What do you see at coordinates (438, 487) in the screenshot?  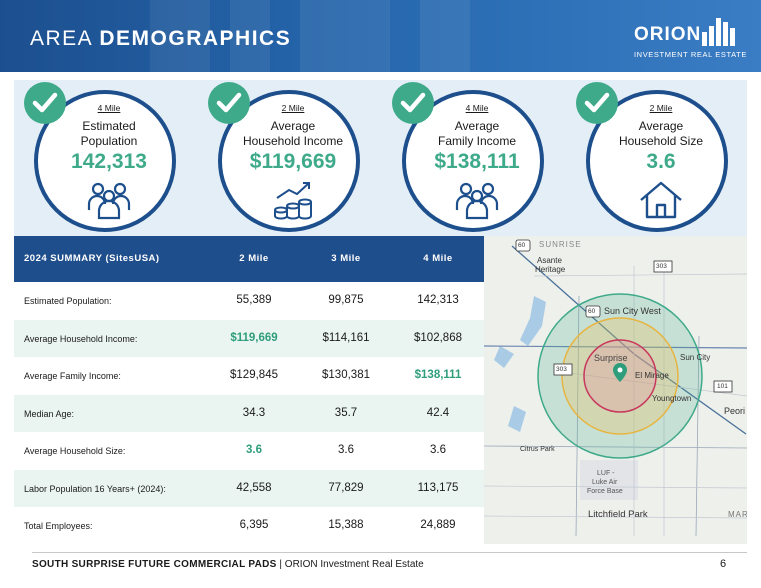 I see `cell-value: 113,175` at bounding box center [438, 487].